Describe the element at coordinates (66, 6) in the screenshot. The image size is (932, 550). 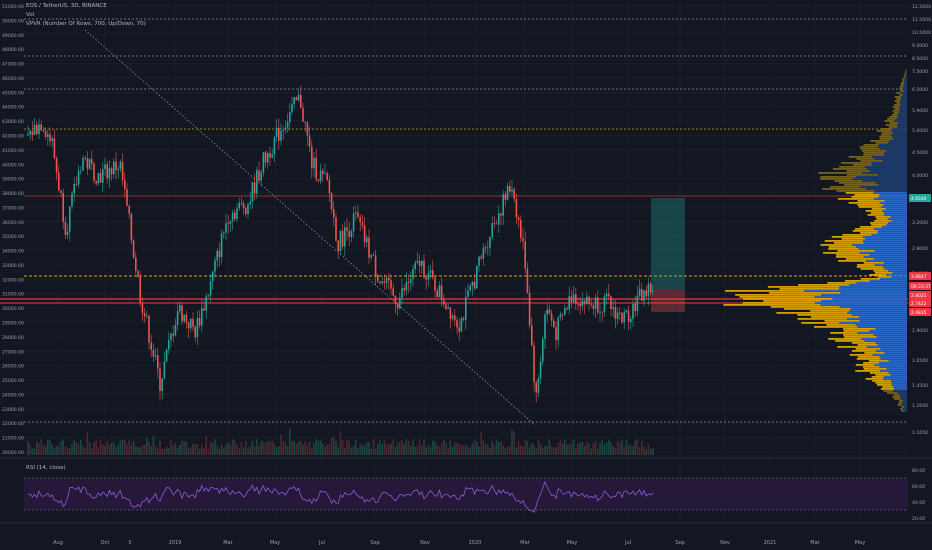
I see `symbol-title: EOS / TetherUS, 3D, BINANCE` at that location.